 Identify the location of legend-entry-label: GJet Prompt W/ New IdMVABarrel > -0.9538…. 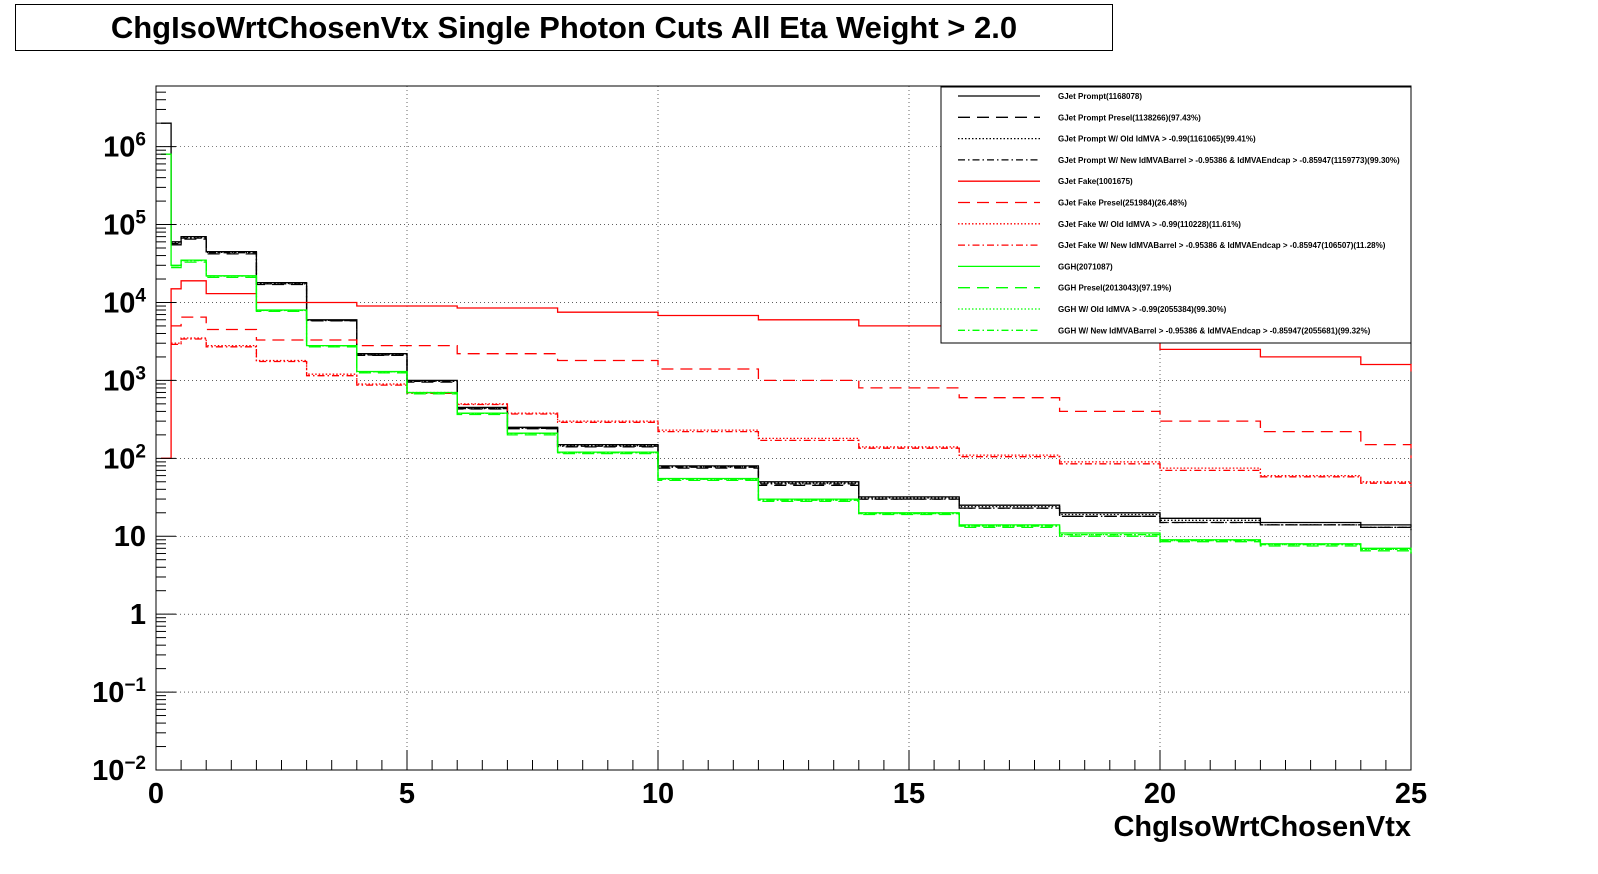
(1229, 160).